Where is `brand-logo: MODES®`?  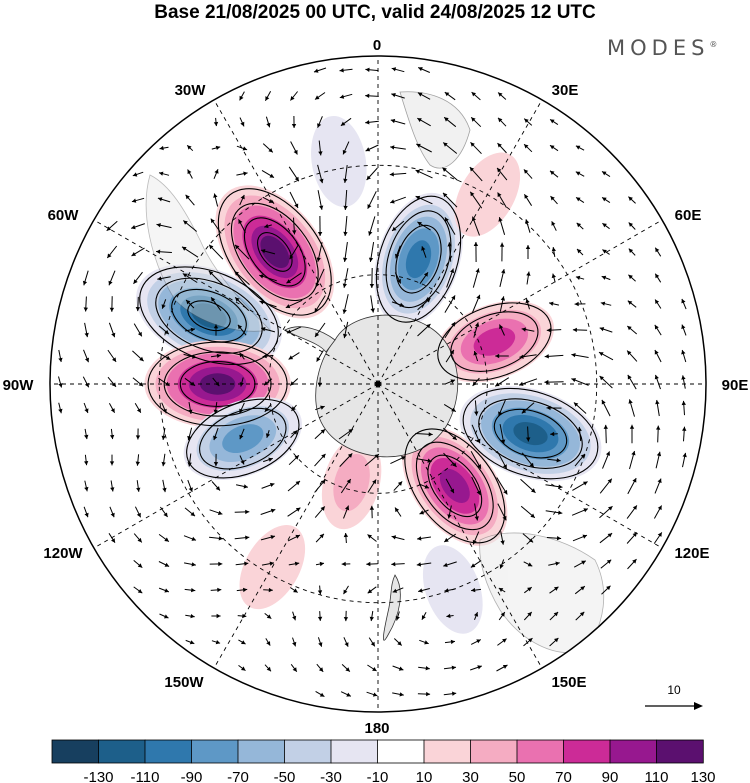 brand-logo: MODES® is located at coordinates (662, 48).